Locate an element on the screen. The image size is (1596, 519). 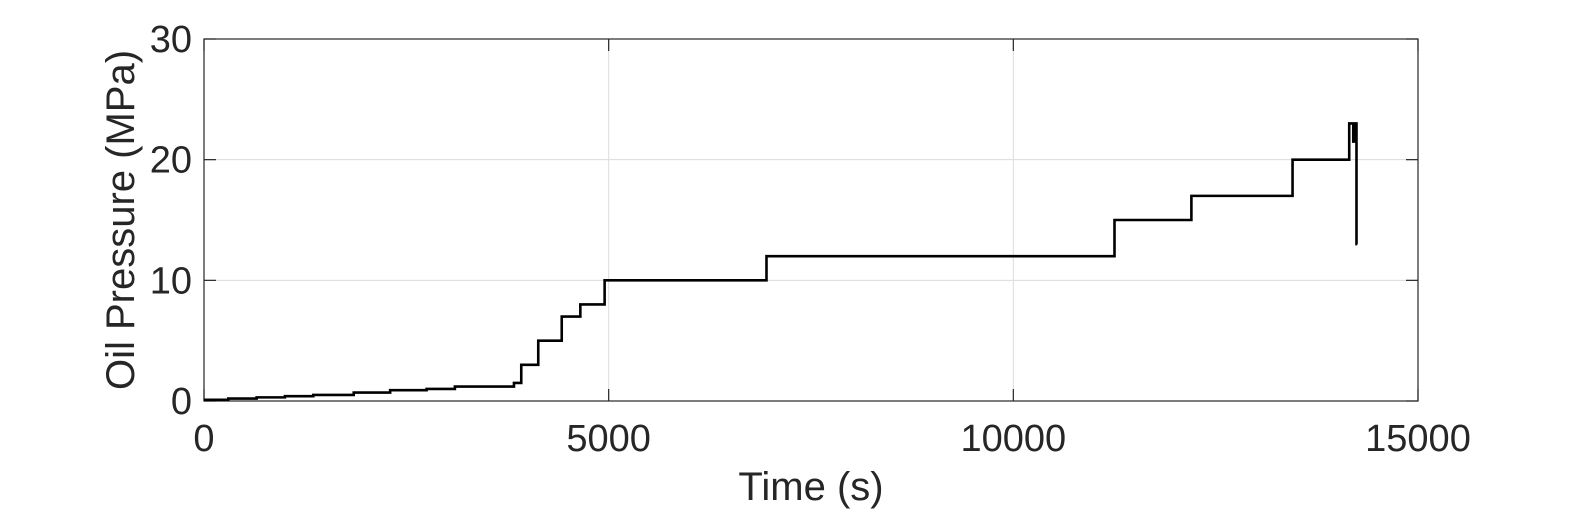
y-tick-label: 30 is located at coordinates (171, 40).